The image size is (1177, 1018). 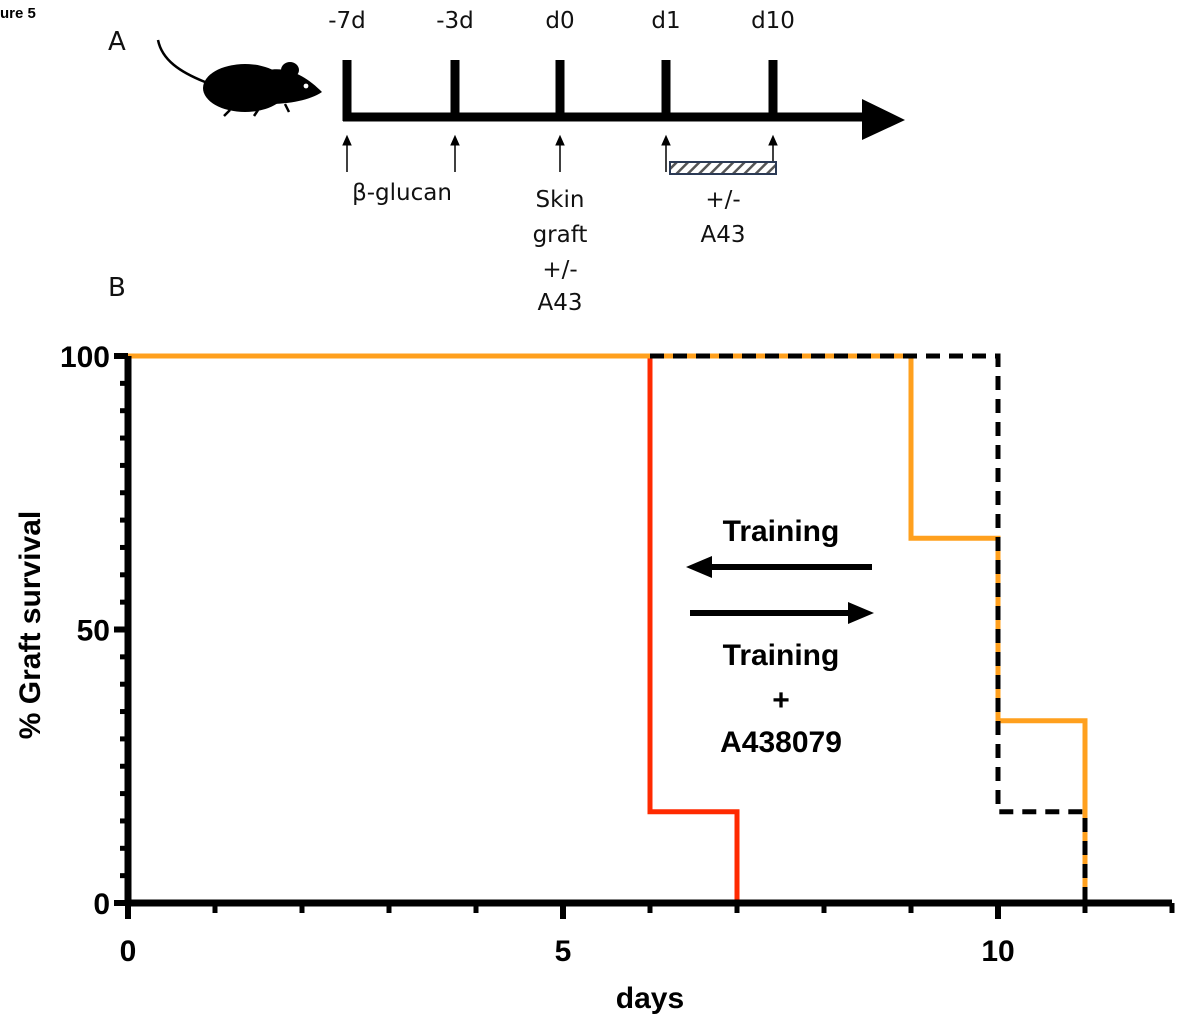 I want to click on timepoint-label: d10, so click(x=773, y=21).